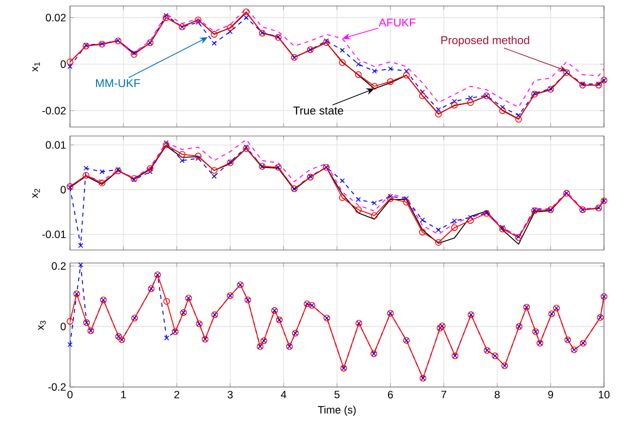  I want to click on x-tick-label: 4, so click(283, 394).